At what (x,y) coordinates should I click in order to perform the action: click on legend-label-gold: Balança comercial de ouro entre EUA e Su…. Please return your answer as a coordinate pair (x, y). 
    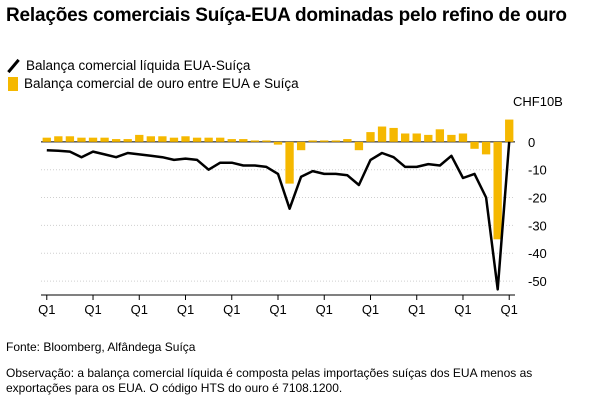
    Looking at the image, I should click on (161, 83).